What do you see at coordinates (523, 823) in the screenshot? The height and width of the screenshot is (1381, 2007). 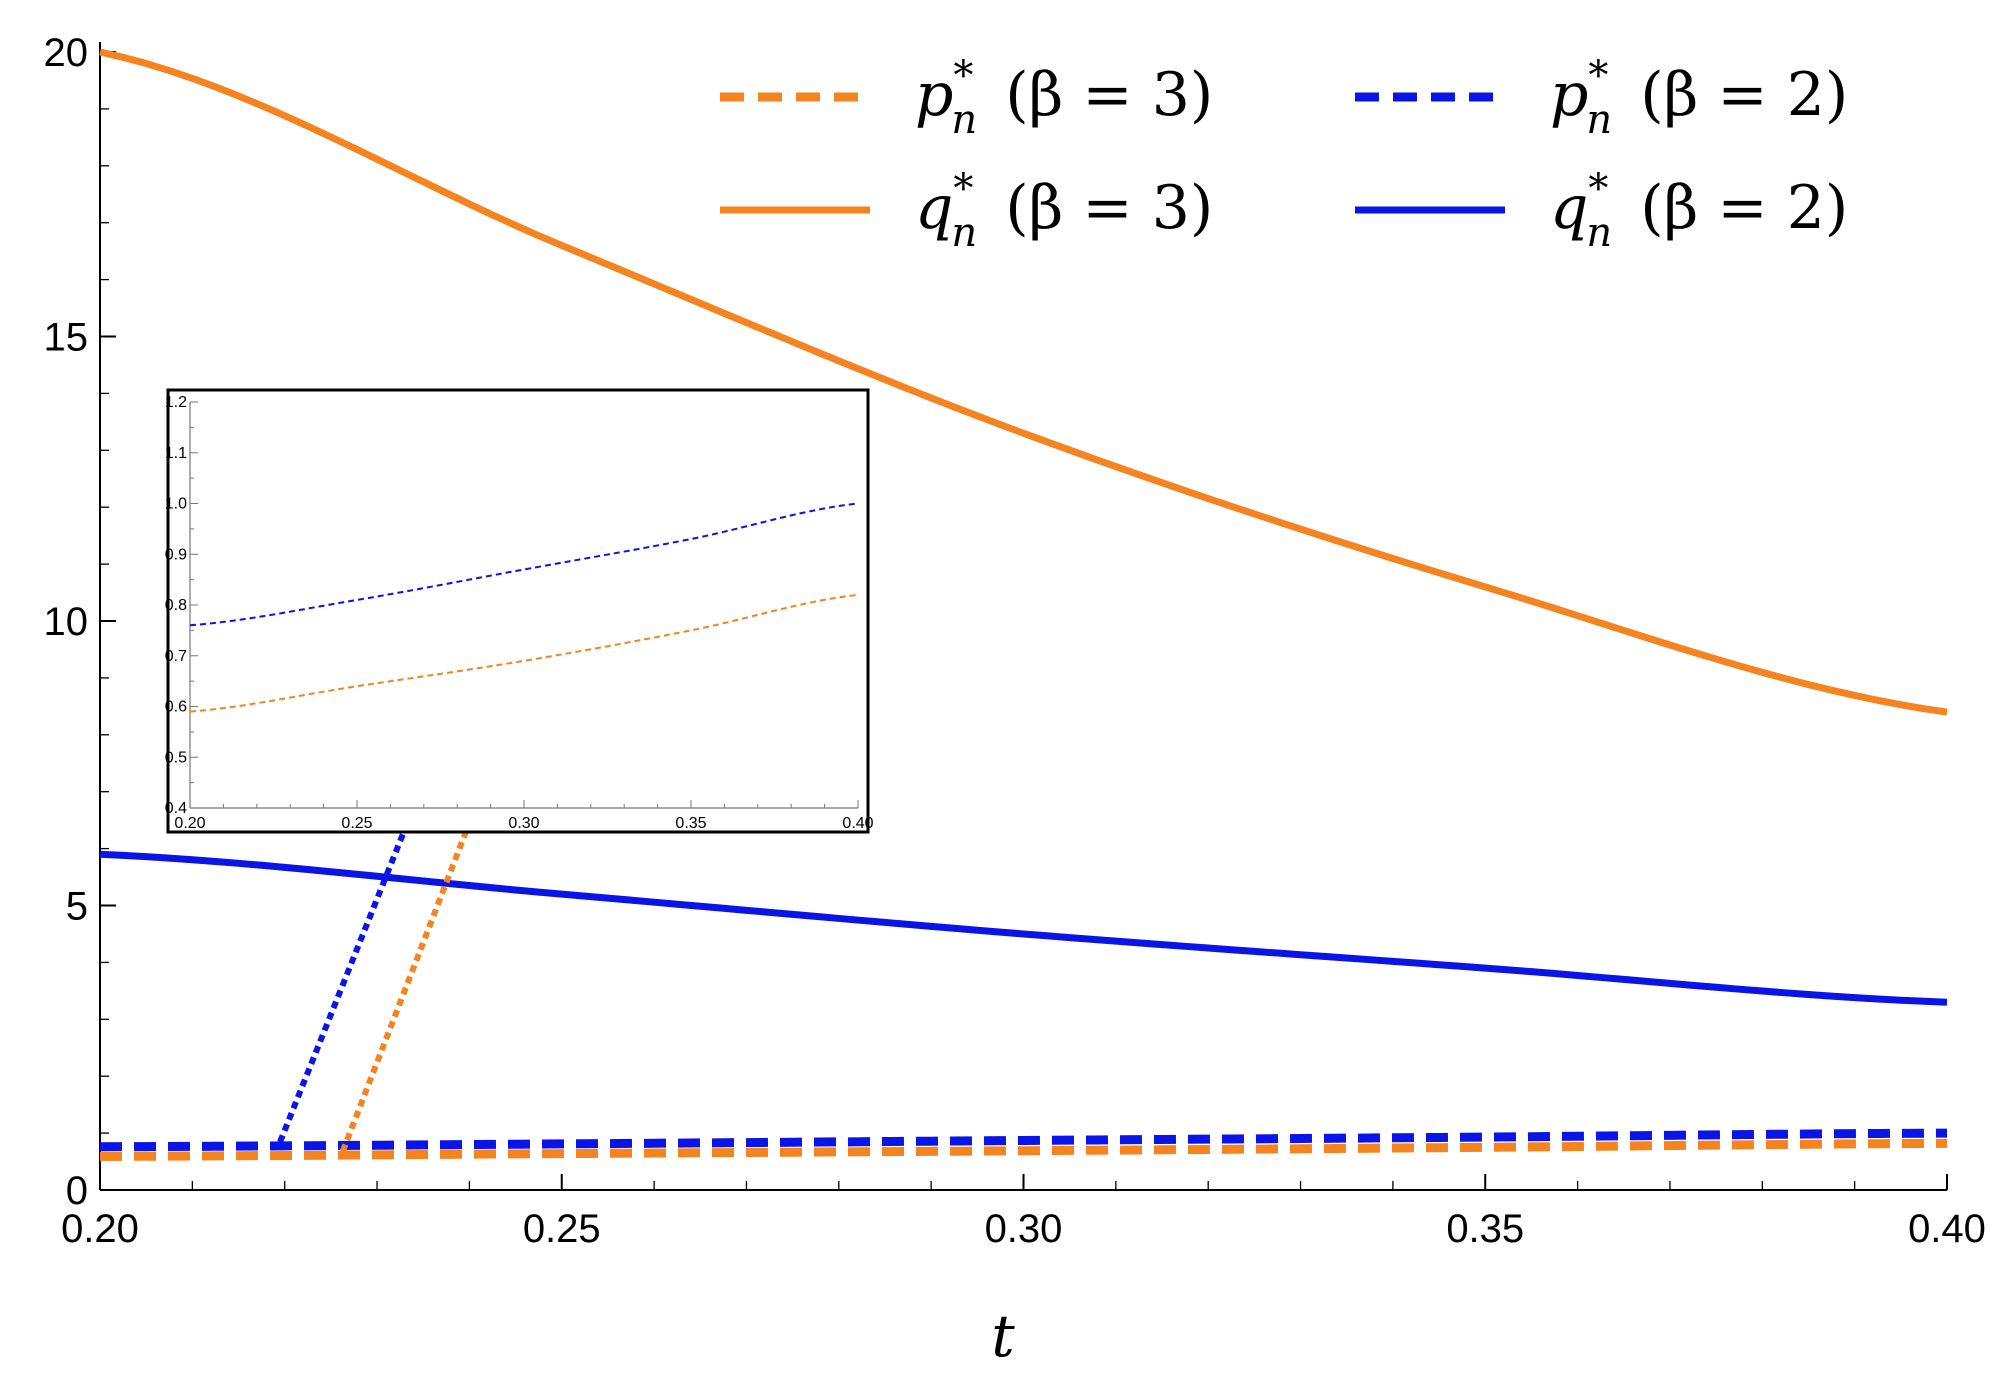 I see `inset-x-tick-label: 0.30` at bounding box center [523, 823].